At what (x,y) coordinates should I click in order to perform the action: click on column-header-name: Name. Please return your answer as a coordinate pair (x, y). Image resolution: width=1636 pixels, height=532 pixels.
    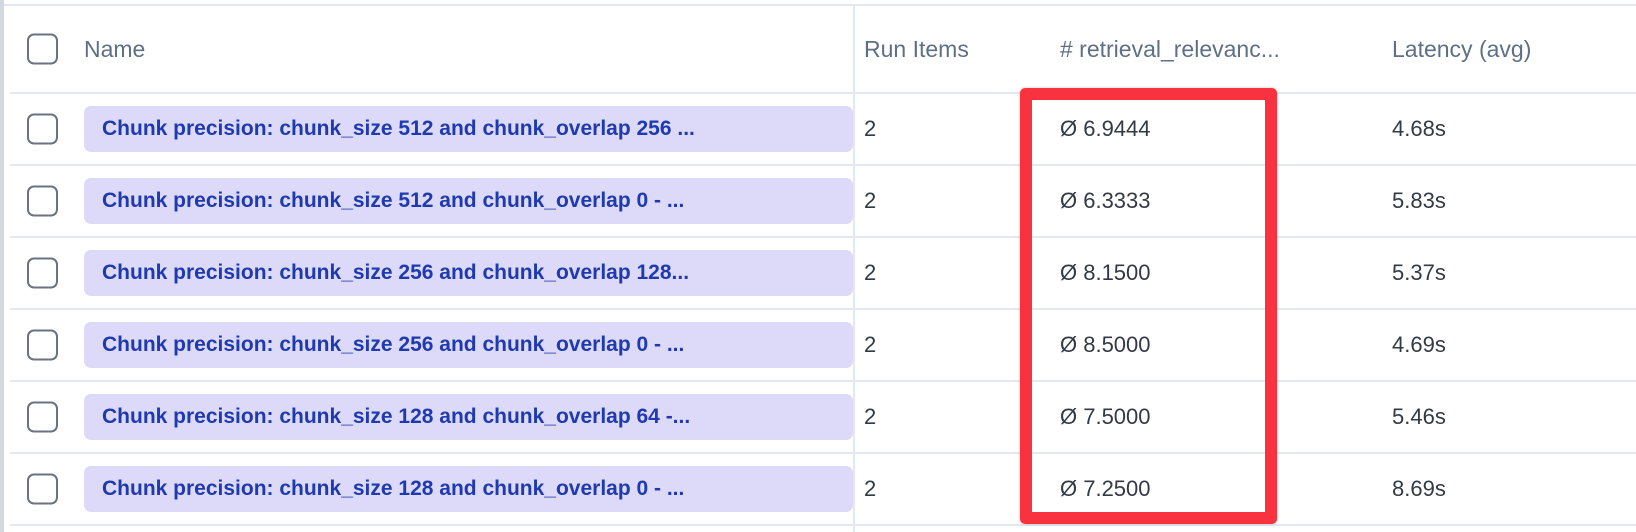
    Looking at the image, I should click on (115, 48).